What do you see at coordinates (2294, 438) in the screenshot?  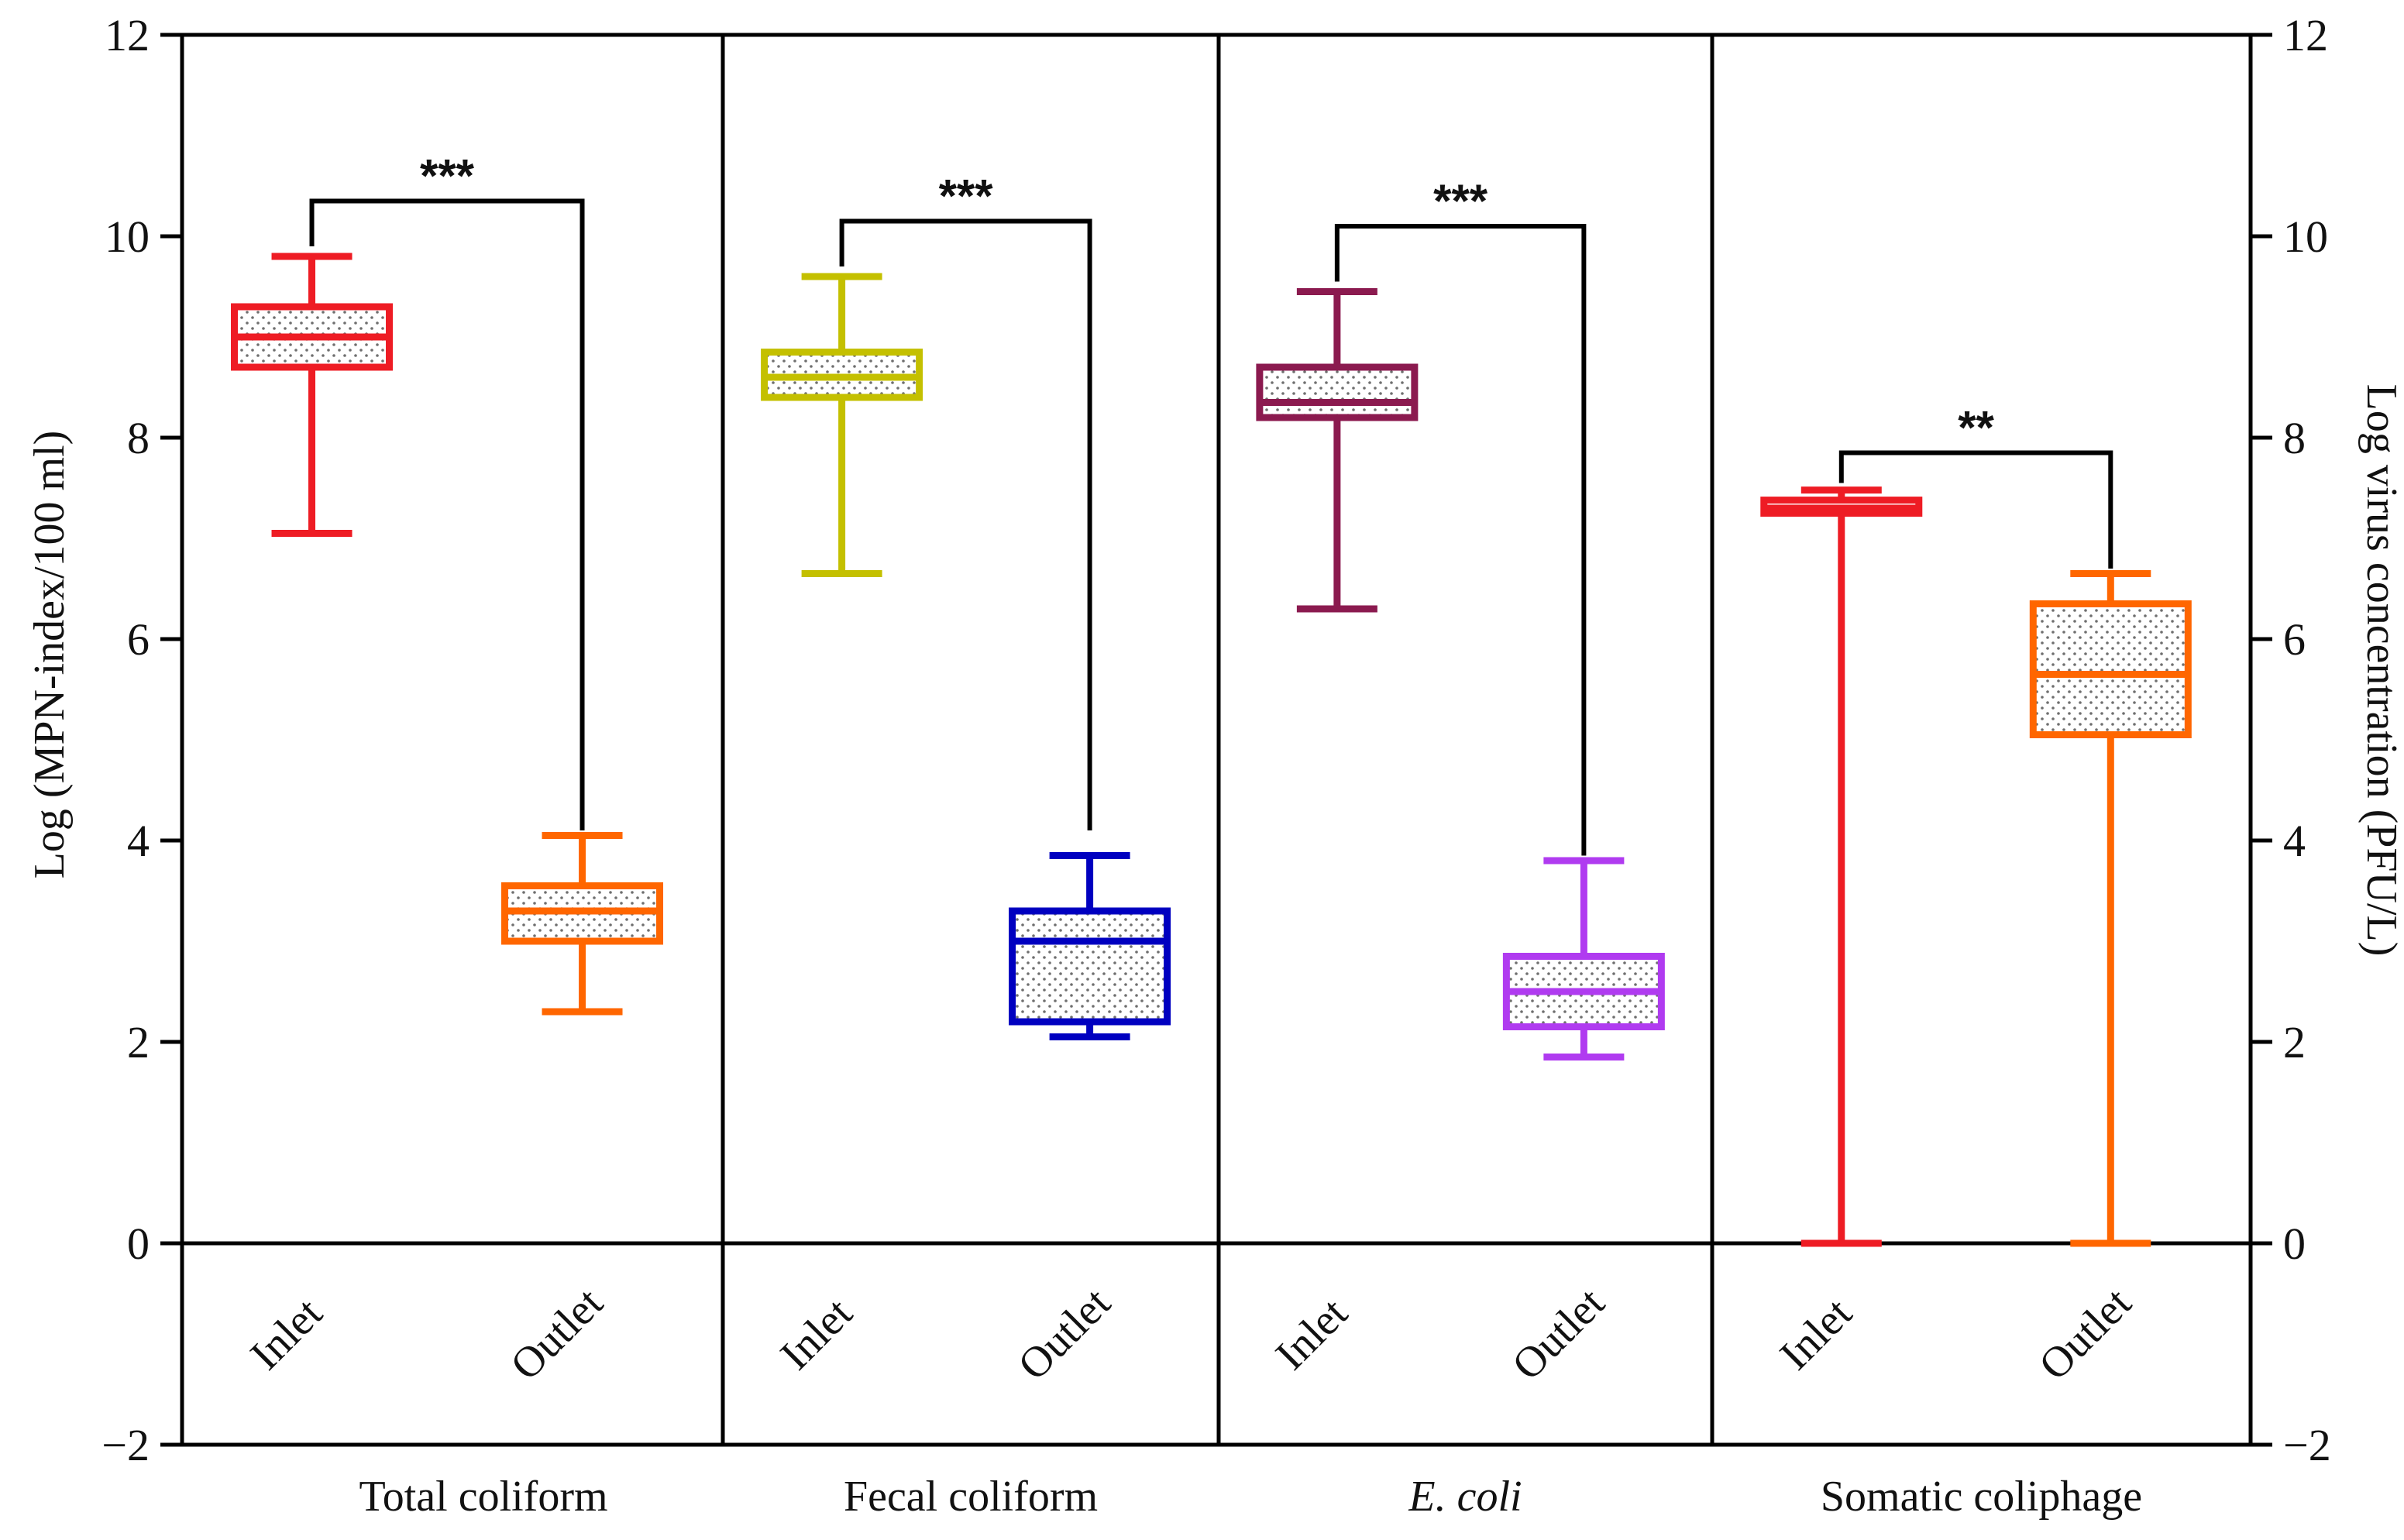 I see `right-y-tick-label: 8` at bounding box center [2294, 438].